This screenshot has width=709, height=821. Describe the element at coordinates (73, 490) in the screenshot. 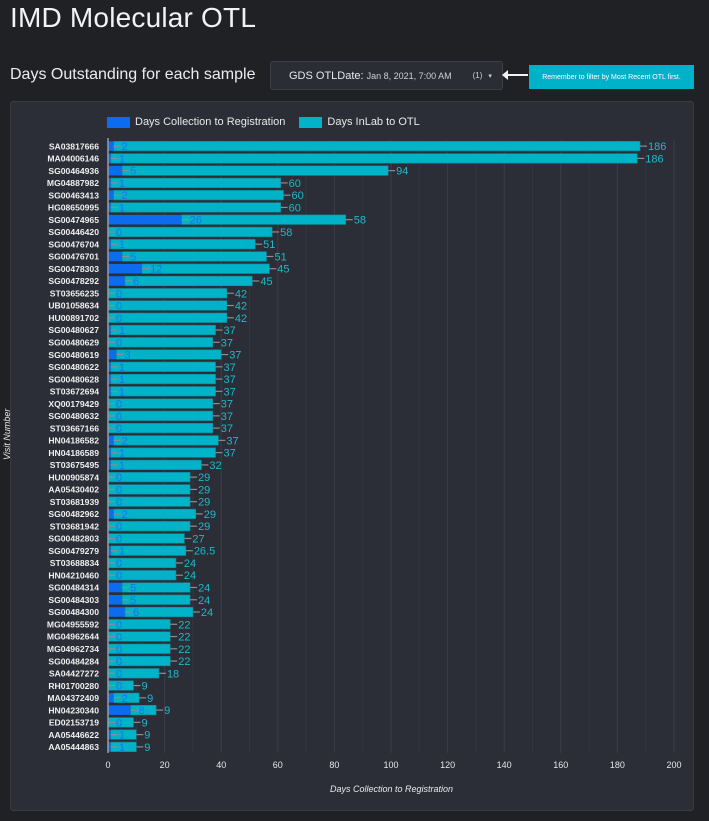

I see `y-tick-label: AA05430402` at that location.